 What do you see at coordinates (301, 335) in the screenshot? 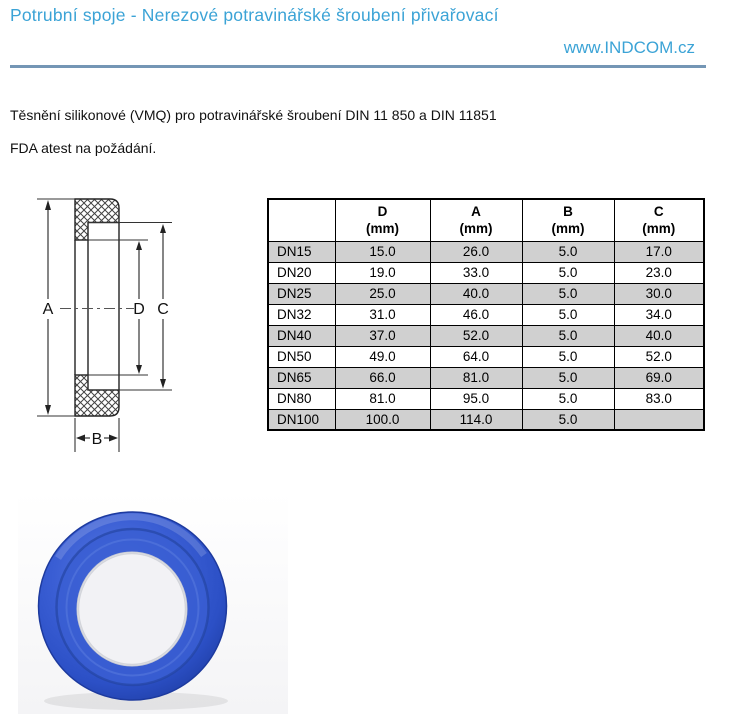
I see `row-label: DN40` at bounding box center [301, 335].